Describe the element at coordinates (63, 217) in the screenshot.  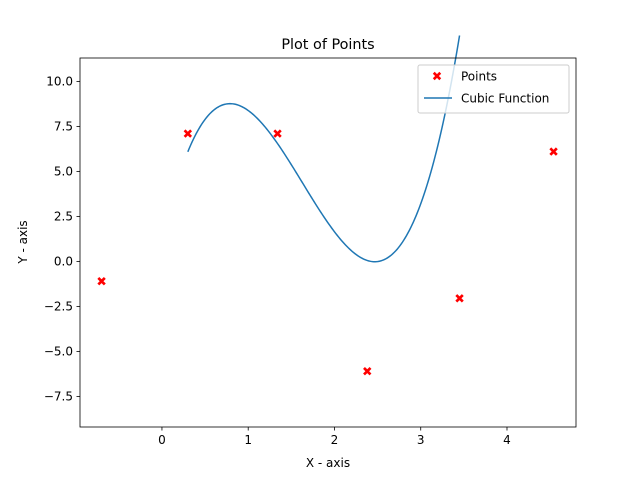
I see `y-tick-label: 2.5` at that location.